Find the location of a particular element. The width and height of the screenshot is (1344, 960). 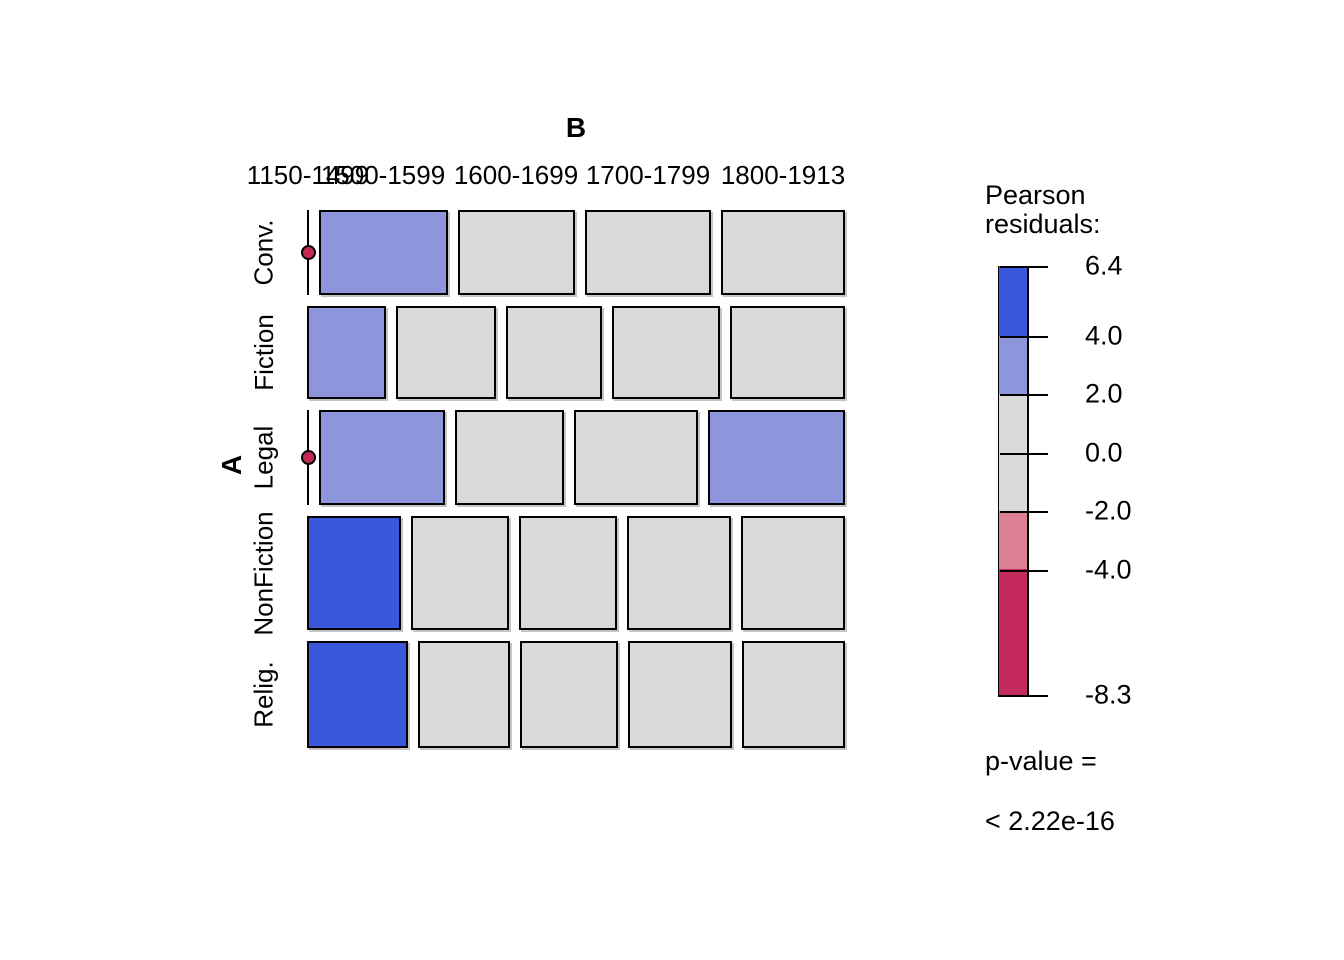

mosaic-cell-Relig.-1800-1913 is located at coordinates (793, 694).